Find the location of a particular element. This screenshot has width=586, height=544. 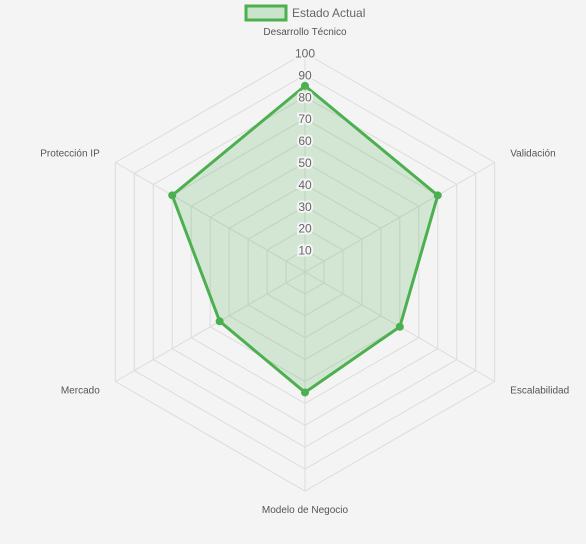

tick-label: 100 is located at coordinates (305, 54).